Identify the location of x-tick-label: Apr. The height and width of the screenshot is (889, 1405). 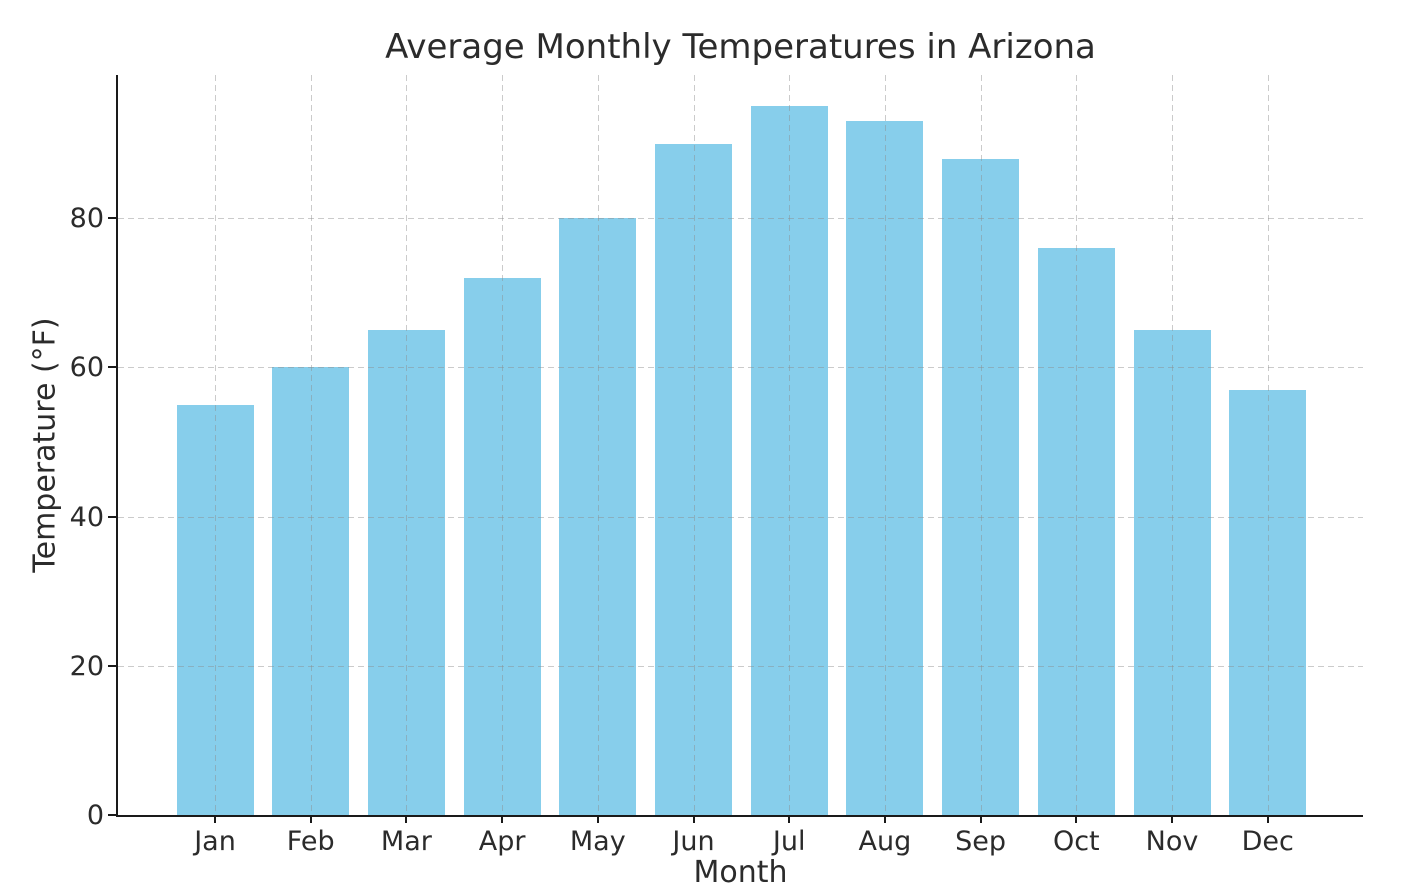
(502, 841).